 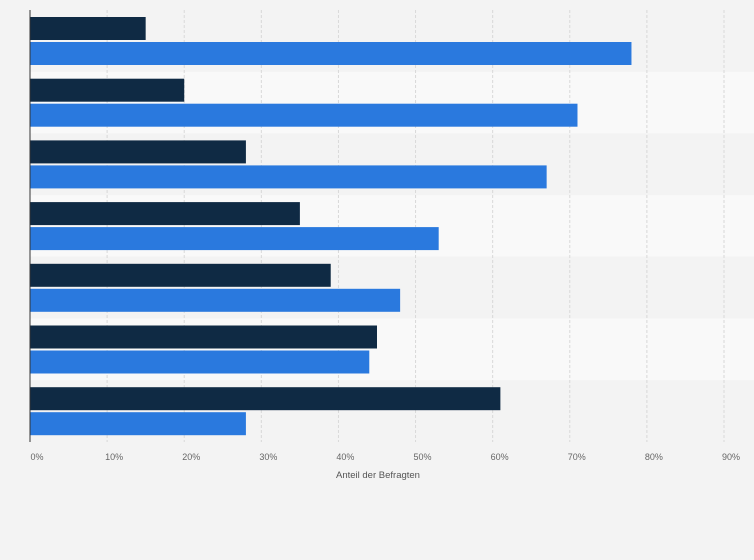 What do you see at coordinates (654, 457) in the screenshot?
I see `x-tick-label: 80%` at bounding box center [654, 457].